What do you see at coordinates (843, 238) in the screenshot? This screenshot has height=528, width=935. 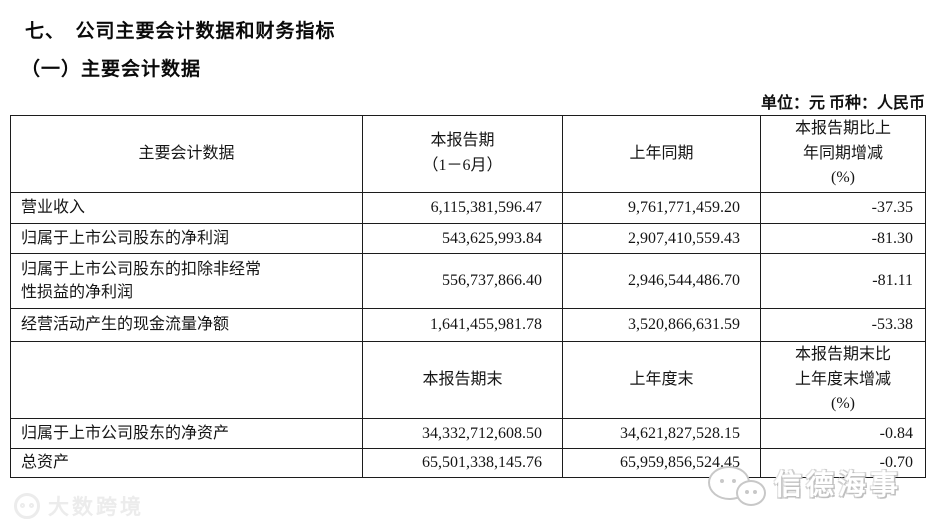 I see `change-value-cell: -81.30` at bounding box center [843, 238].